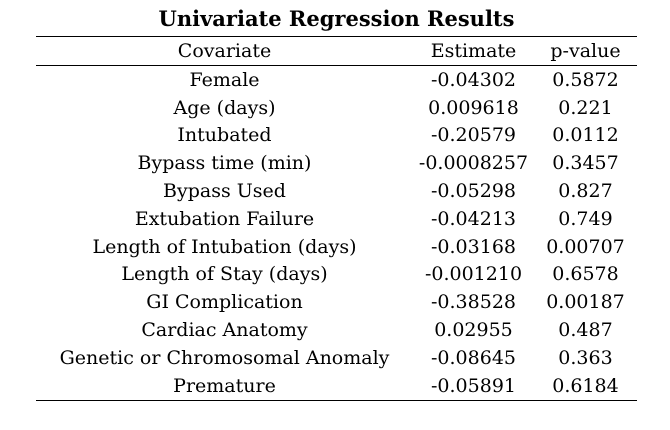  Describe the element at coordinates (473, 79) in the screenshot. I see `estimate-cell: -0.04302` at that location.